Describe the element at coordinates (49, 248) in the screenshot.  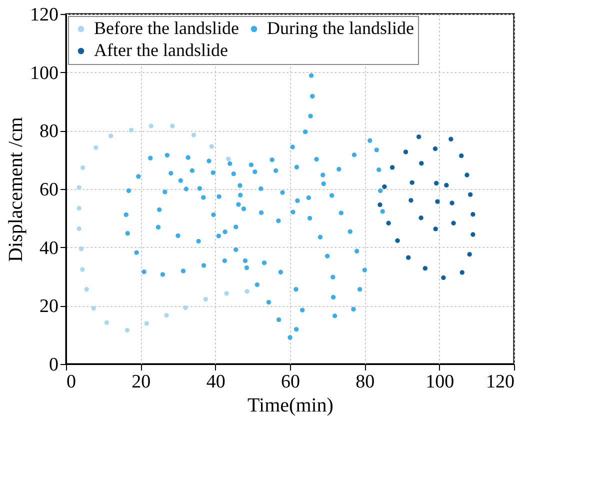
I see `y-tick-label: 40` at that location.